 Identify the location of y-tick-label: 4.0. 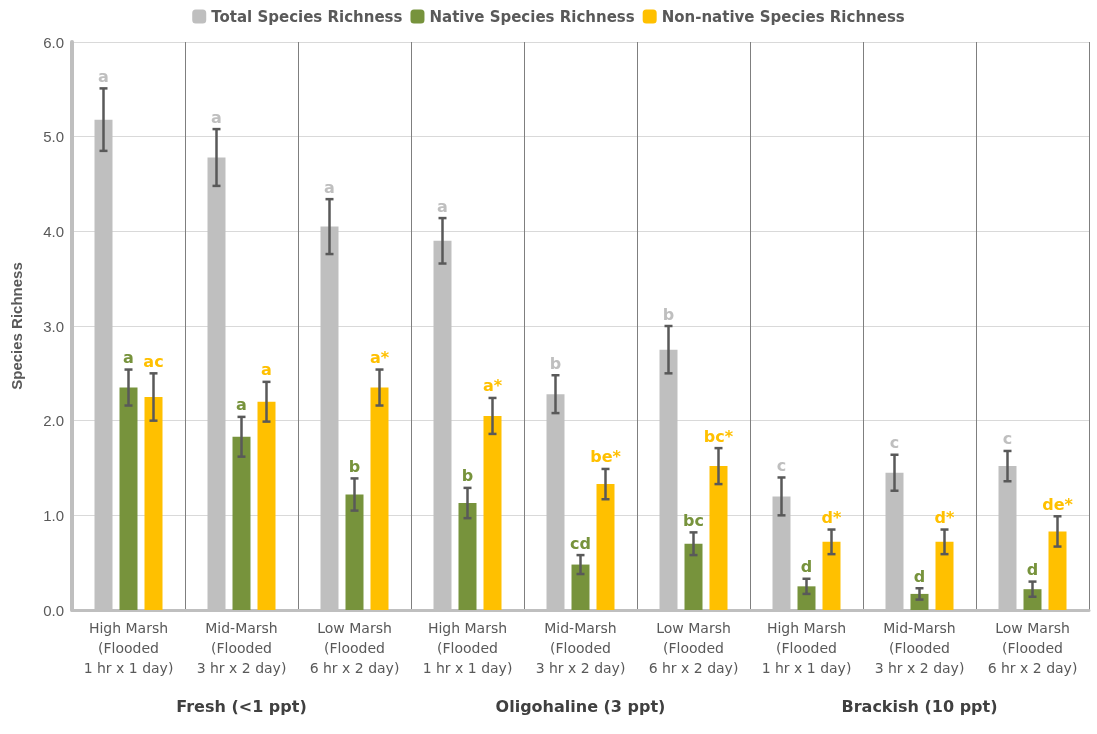
(53, 231).